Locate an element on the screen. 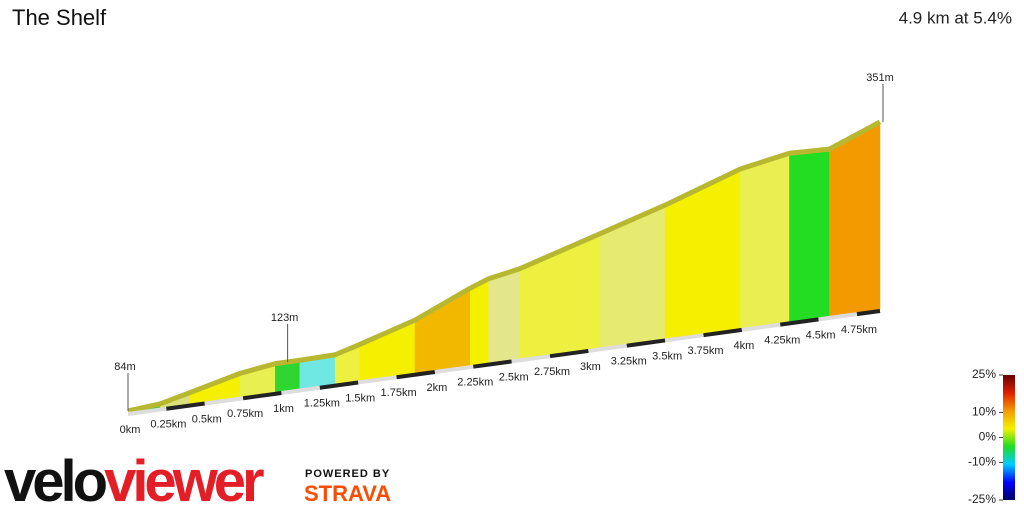  colorbar is located at coordinates (1009, 437).